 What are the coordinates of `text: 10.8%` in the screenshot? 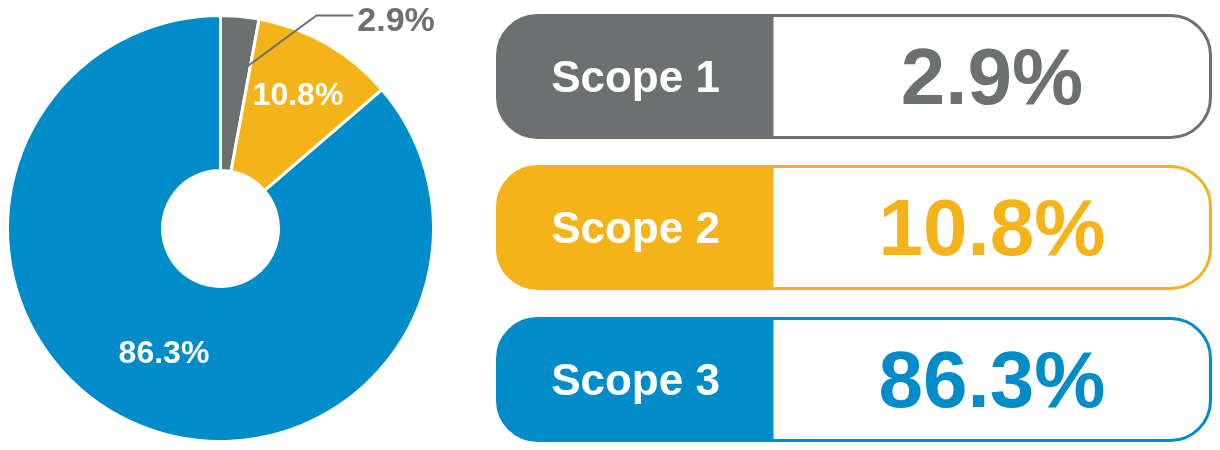 It's located at (992, 227).